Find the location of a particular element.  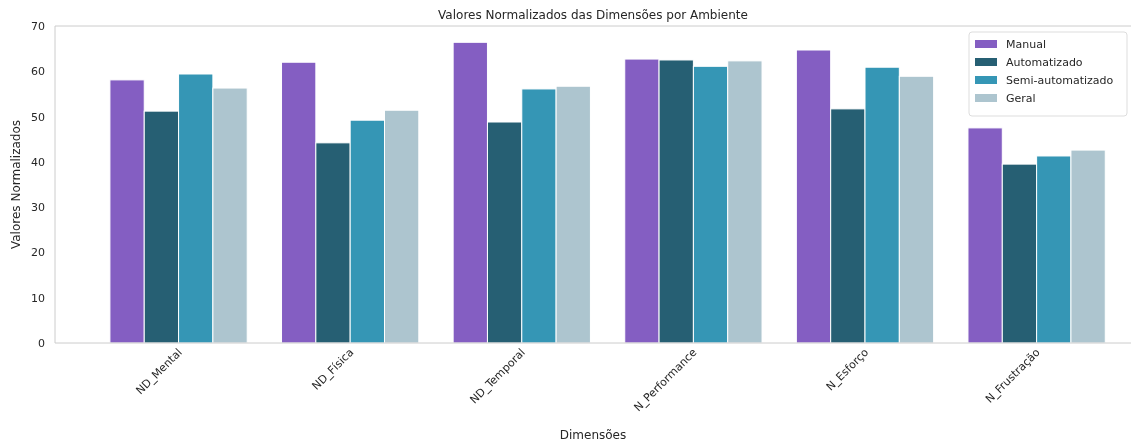

y-tick-label: 10 is located at coordinates (38, 298).